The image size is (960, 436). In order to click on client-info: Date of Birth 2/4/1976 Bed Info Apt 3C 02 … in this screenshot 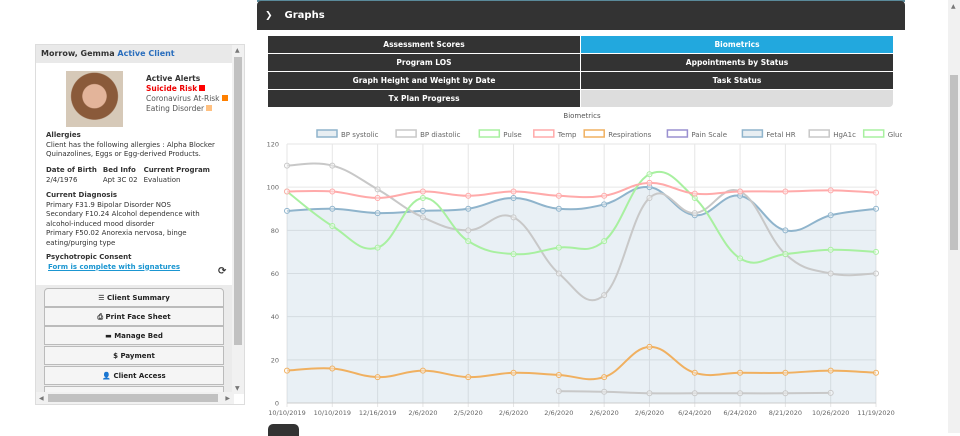, I will do `click(136, 175)`.